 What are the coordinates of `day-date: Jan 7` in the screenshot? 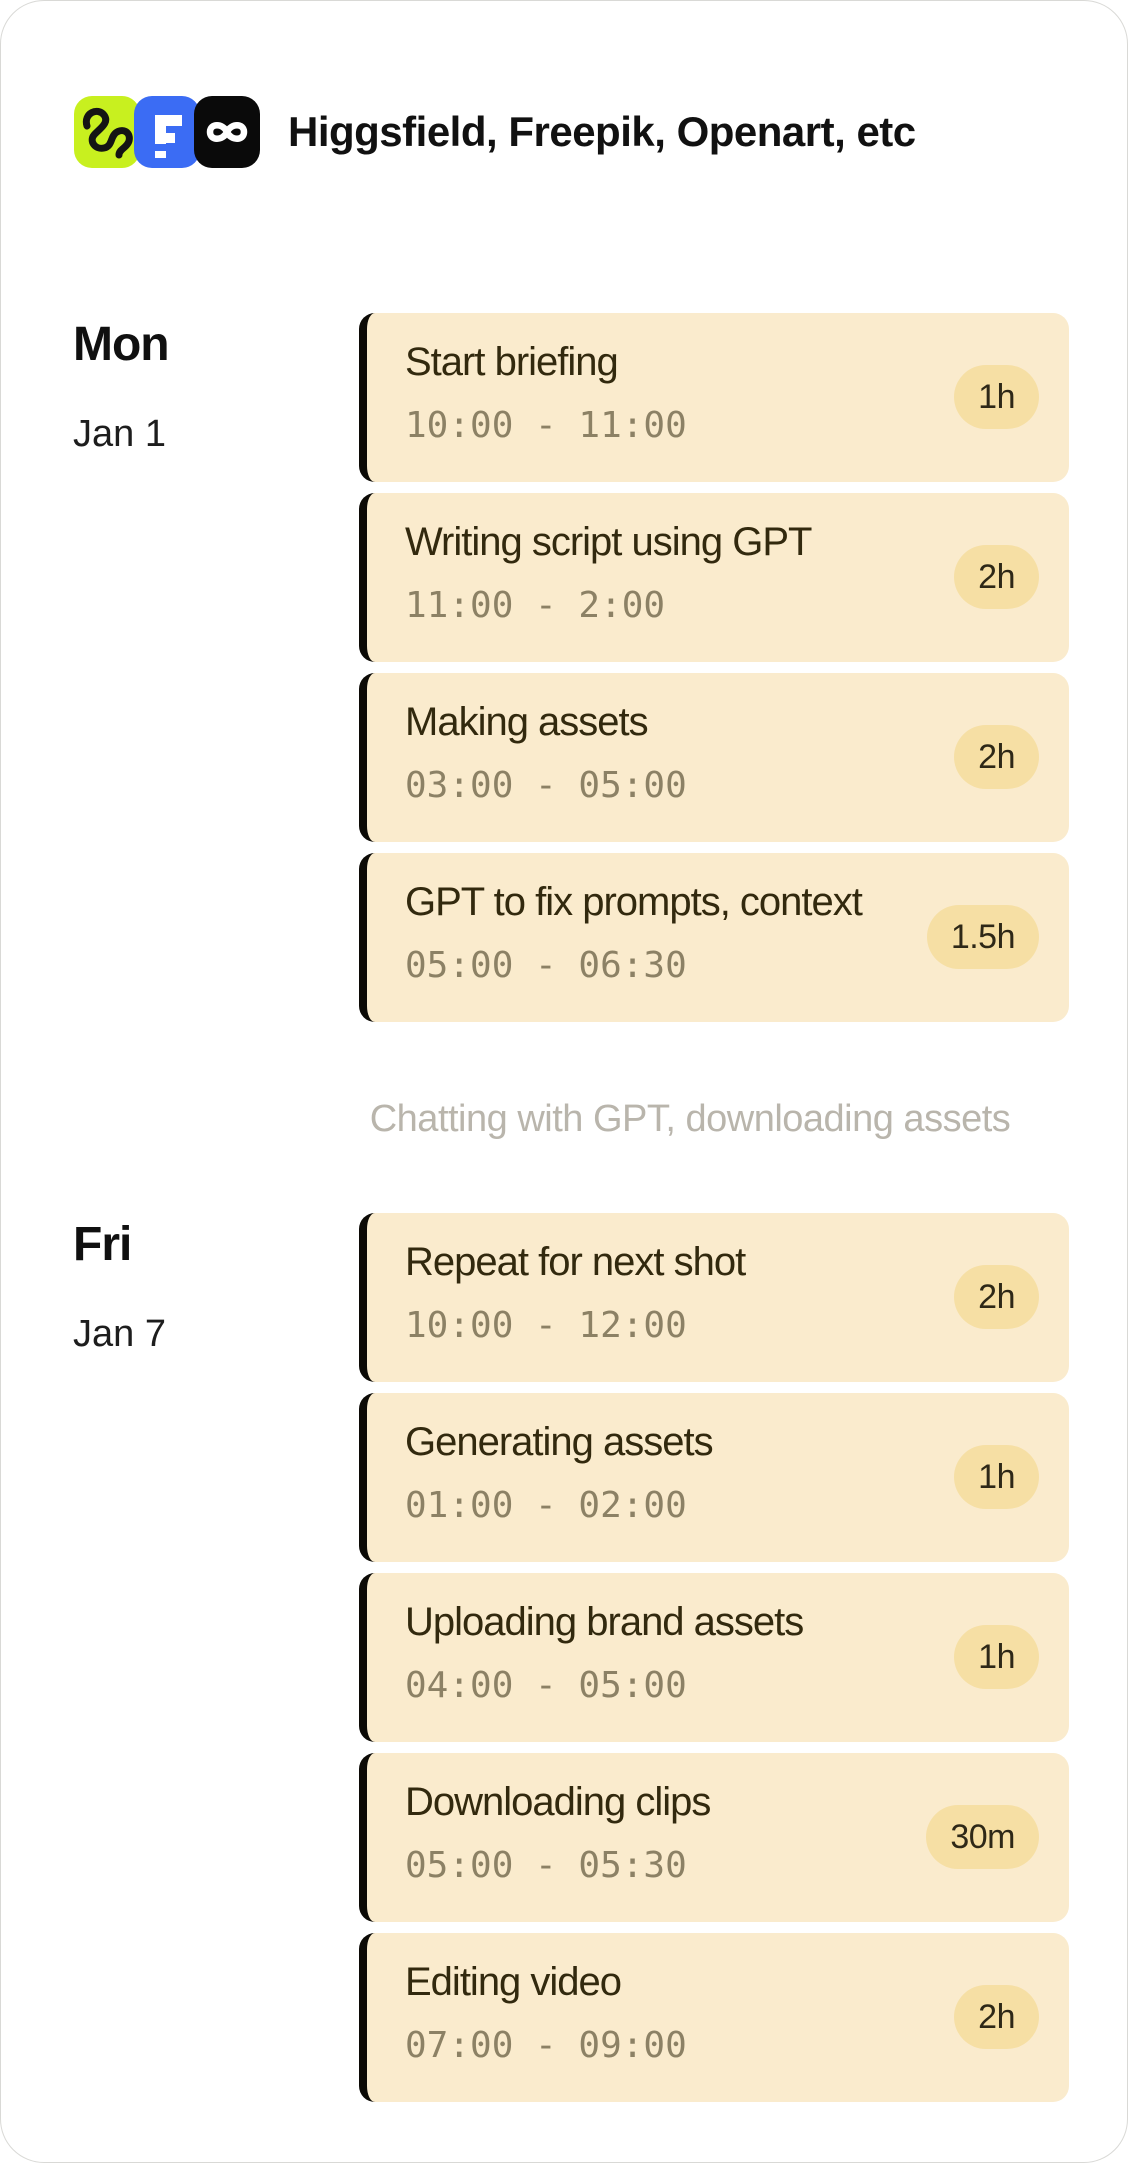 It's located at (119, 1333).